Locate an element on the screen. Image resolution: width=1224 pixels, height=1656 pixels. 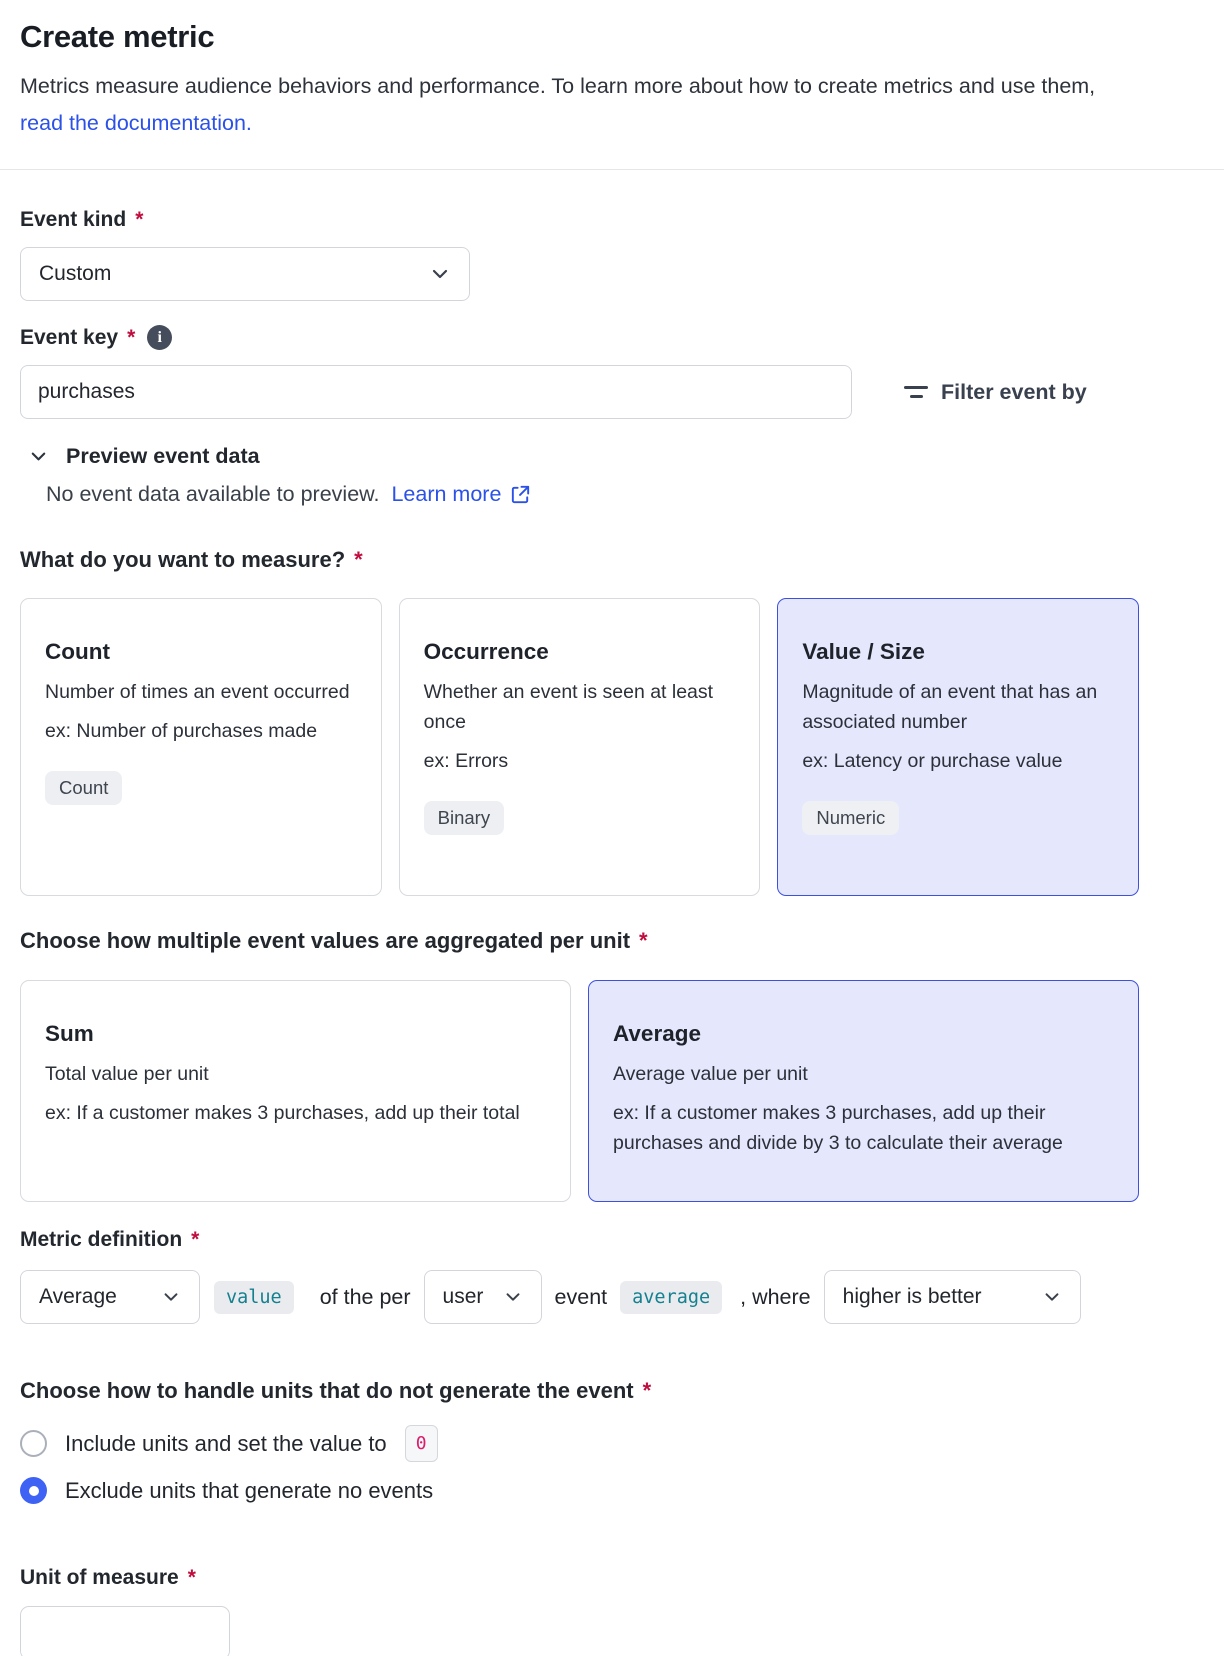
unit-of-measure-label: Unit of measure * is located at coordinates (108, 1577).